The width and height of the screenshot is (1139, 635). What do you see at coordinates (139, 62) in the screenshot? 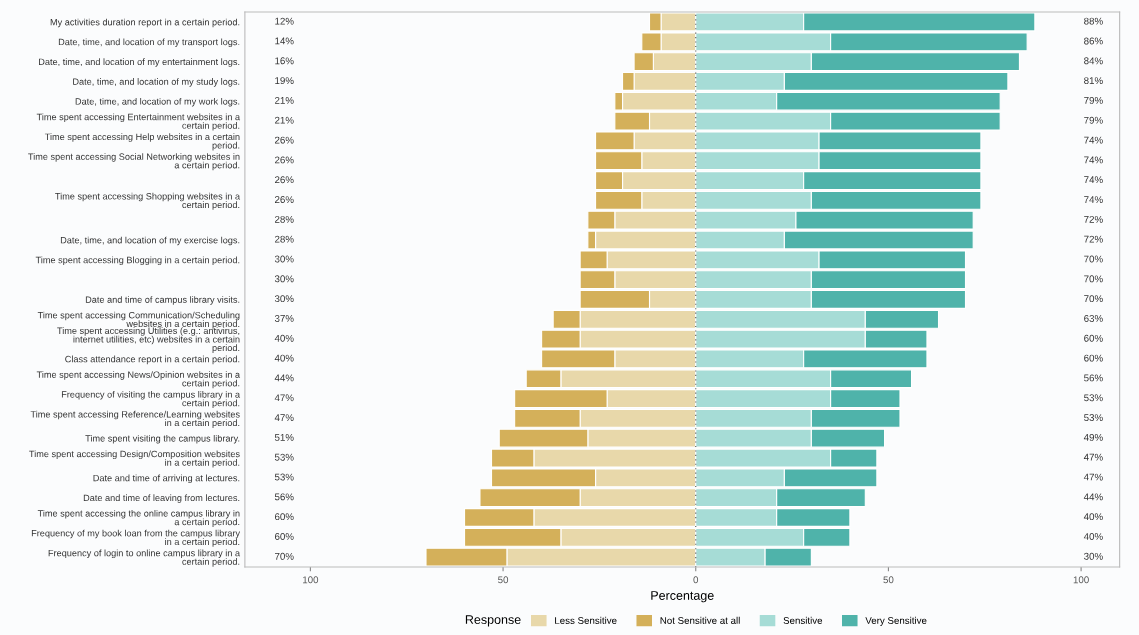
I see `y-tick-label: Date, time, and location of my entertainment logs.` at bounding box center [139, 62].